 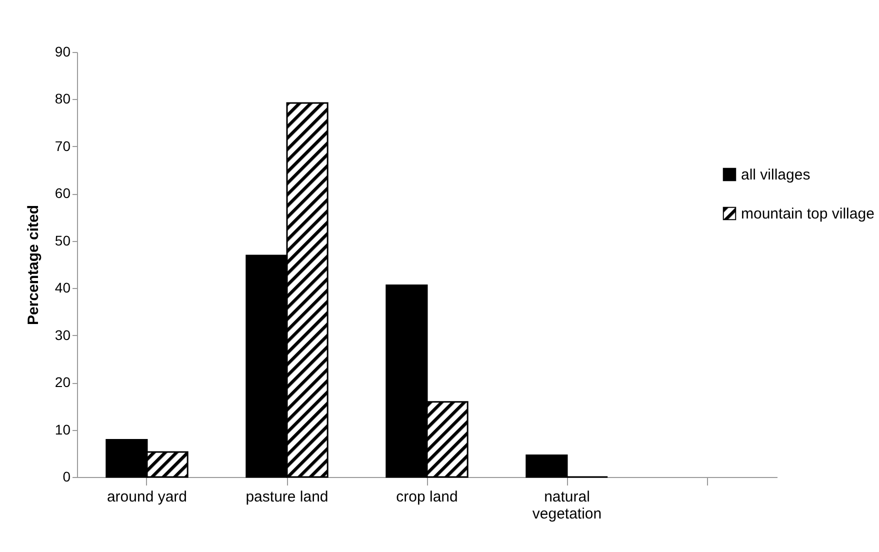 What do you see at coordinates (287, 497) in the screenshot?
I see `x-tick-label: pasture land` at bounding box center [287, 497].